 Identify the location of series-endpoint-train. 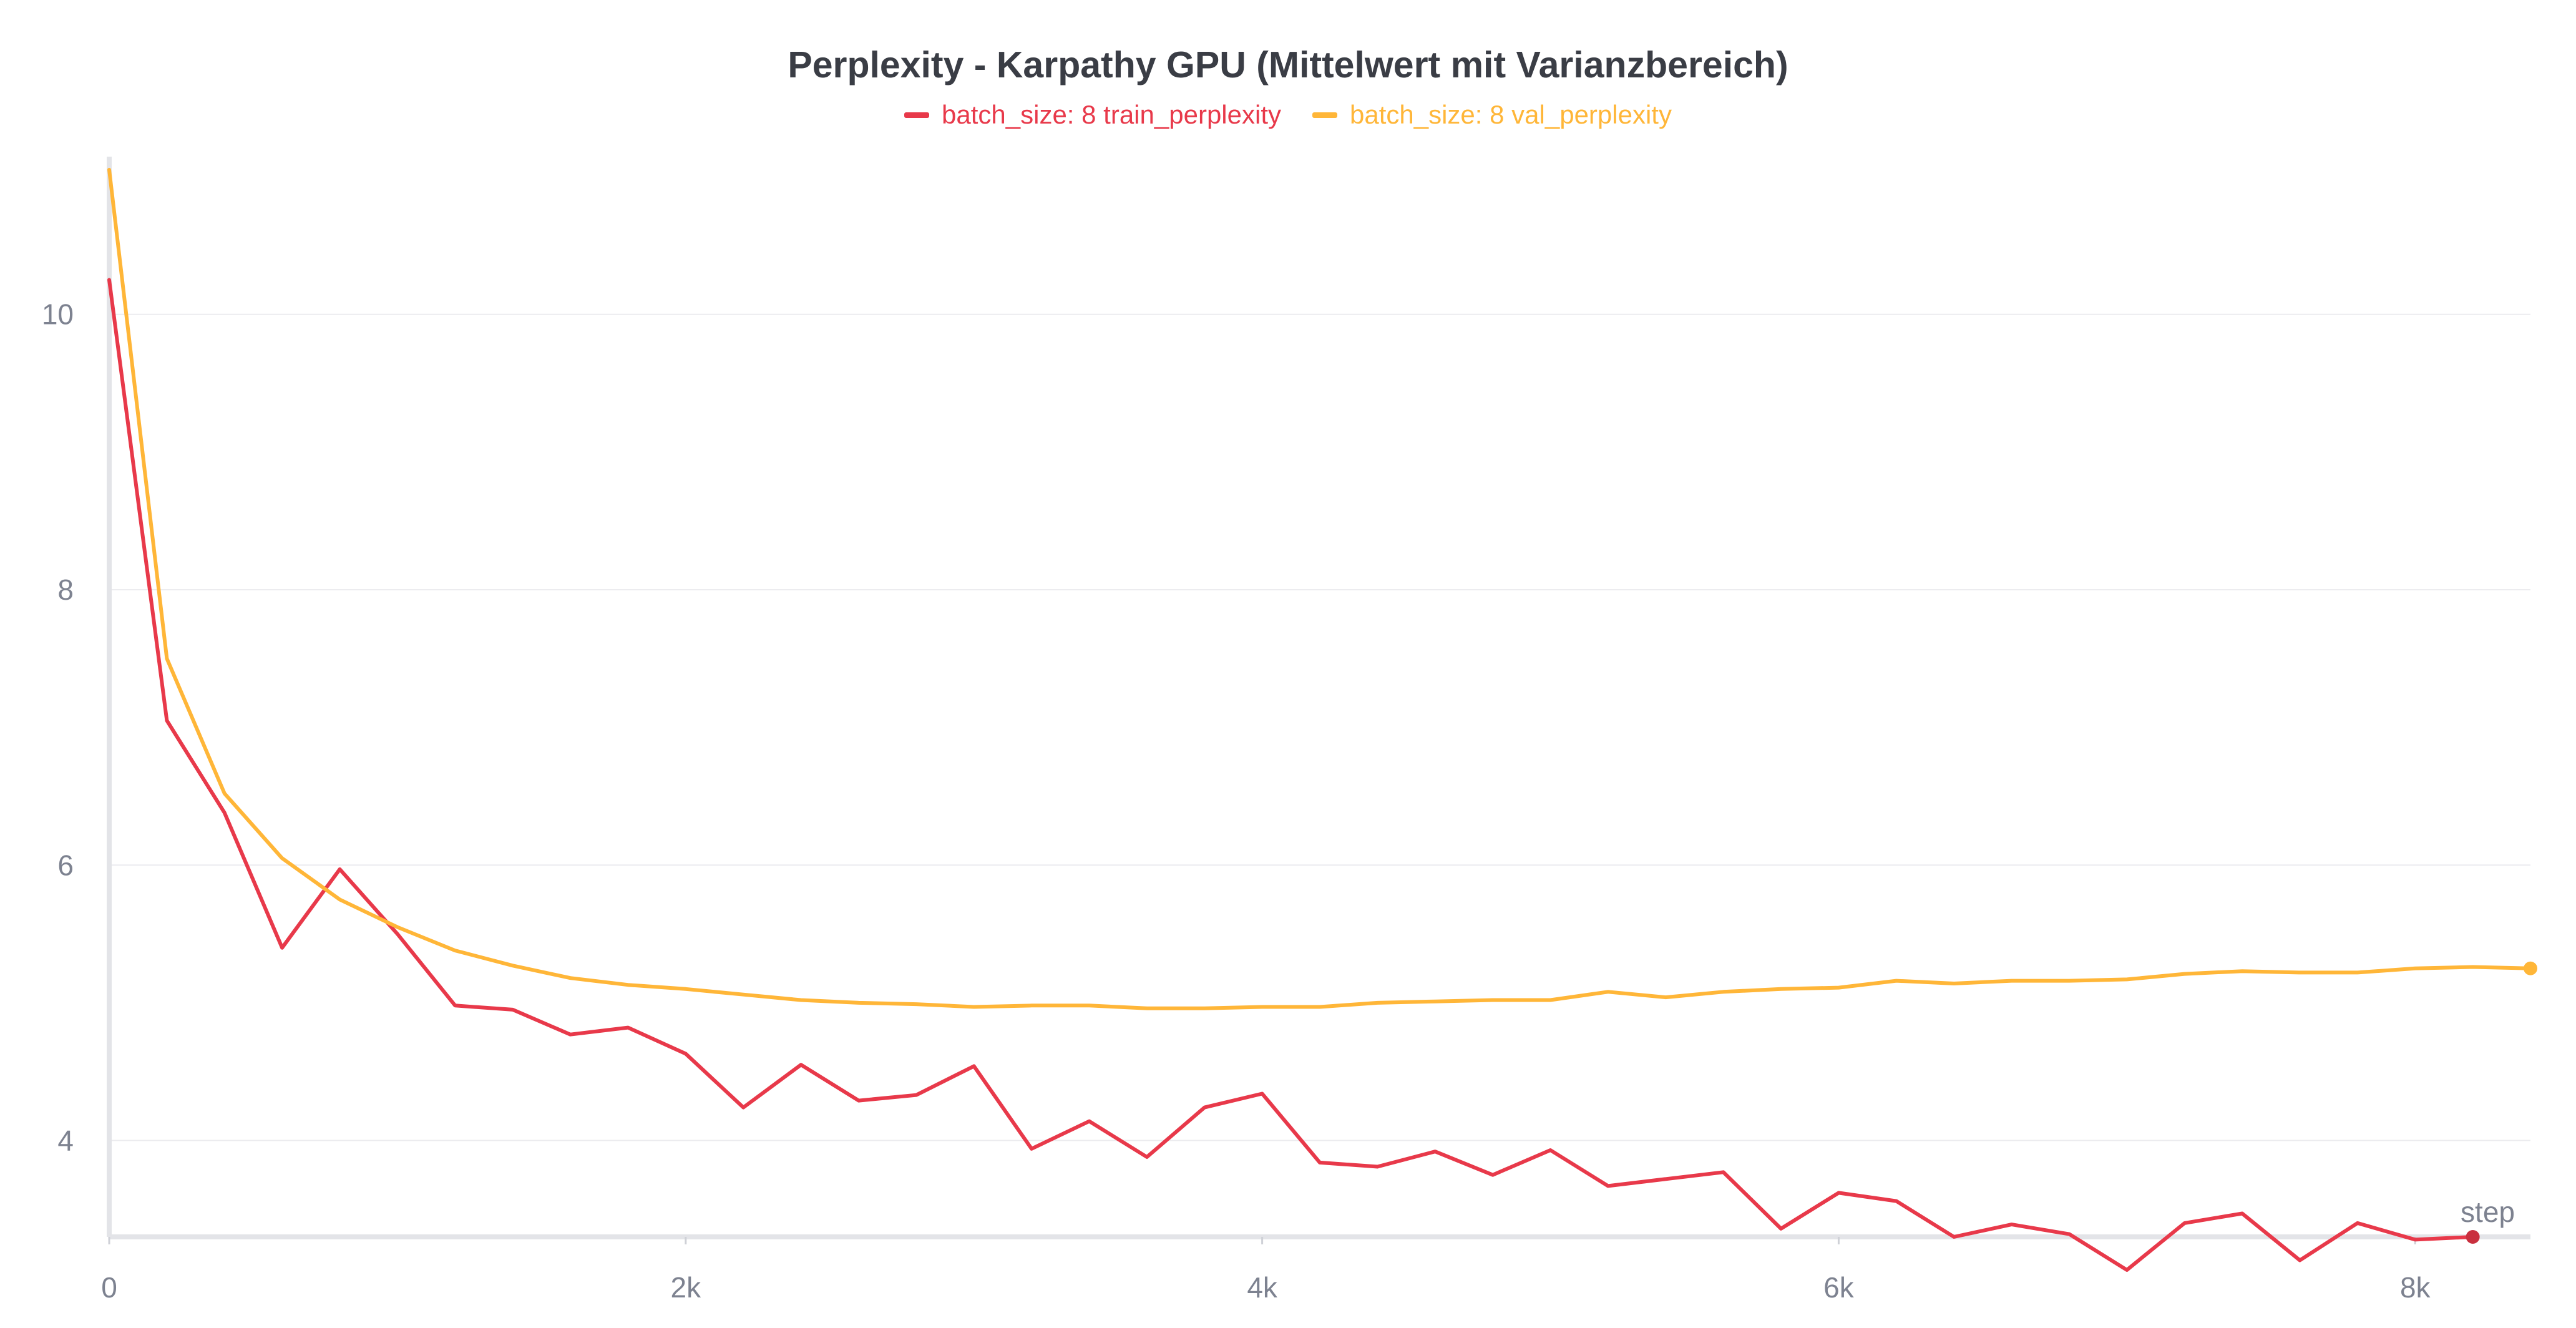
(2473, 1237).